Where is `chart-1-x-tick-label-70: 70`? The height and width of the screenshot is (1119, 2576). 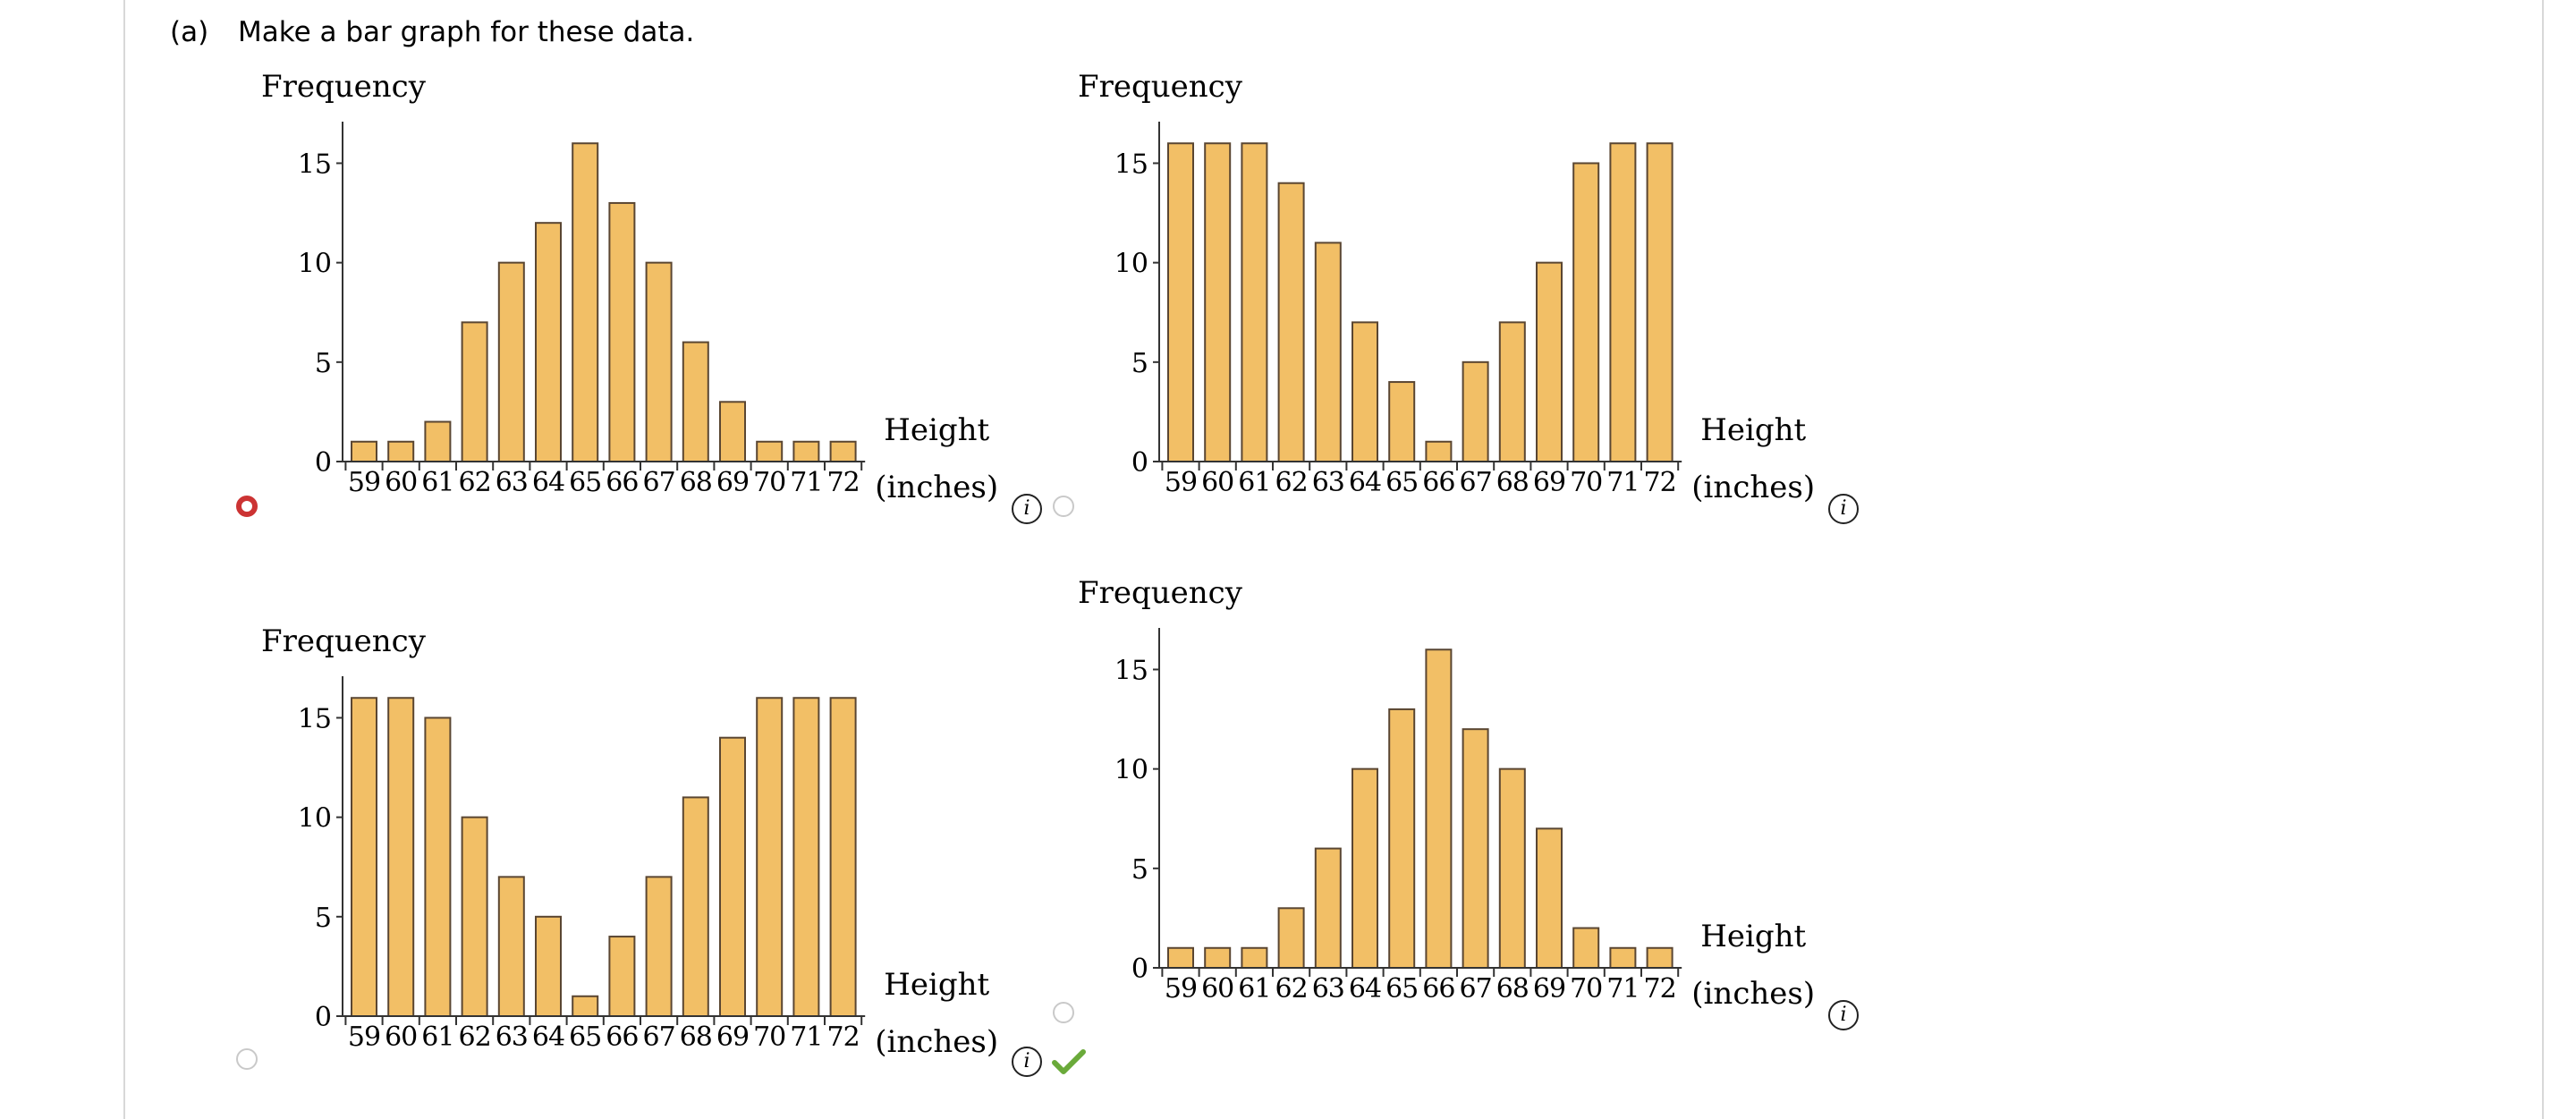 chart-1-x-tick-label-70: 70 is located at coordinates (1586, 482).